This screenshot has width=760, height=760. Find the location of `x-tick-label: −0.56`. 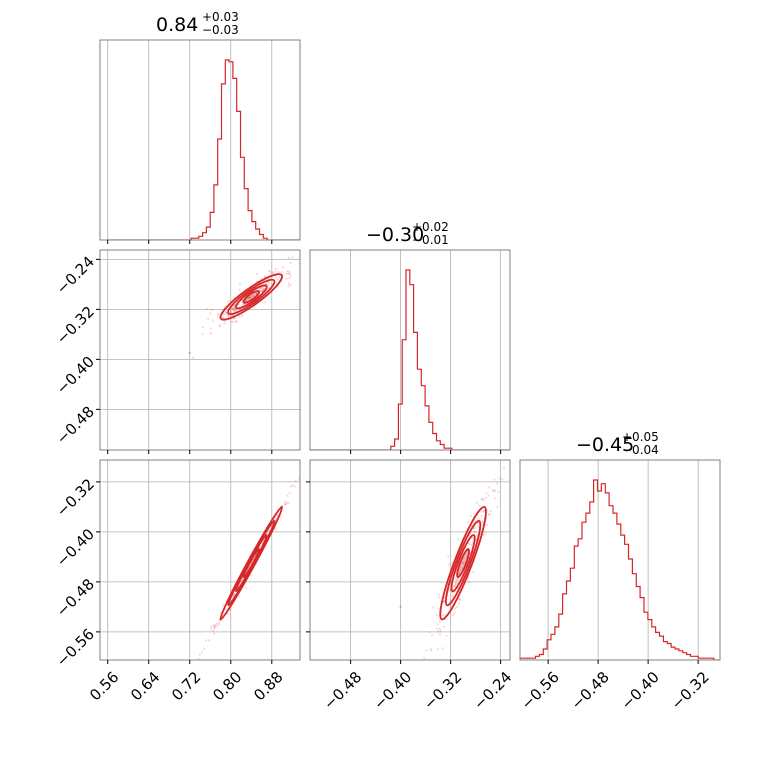

x-tick-label: −0.56 is located at coordinates (540, 690).